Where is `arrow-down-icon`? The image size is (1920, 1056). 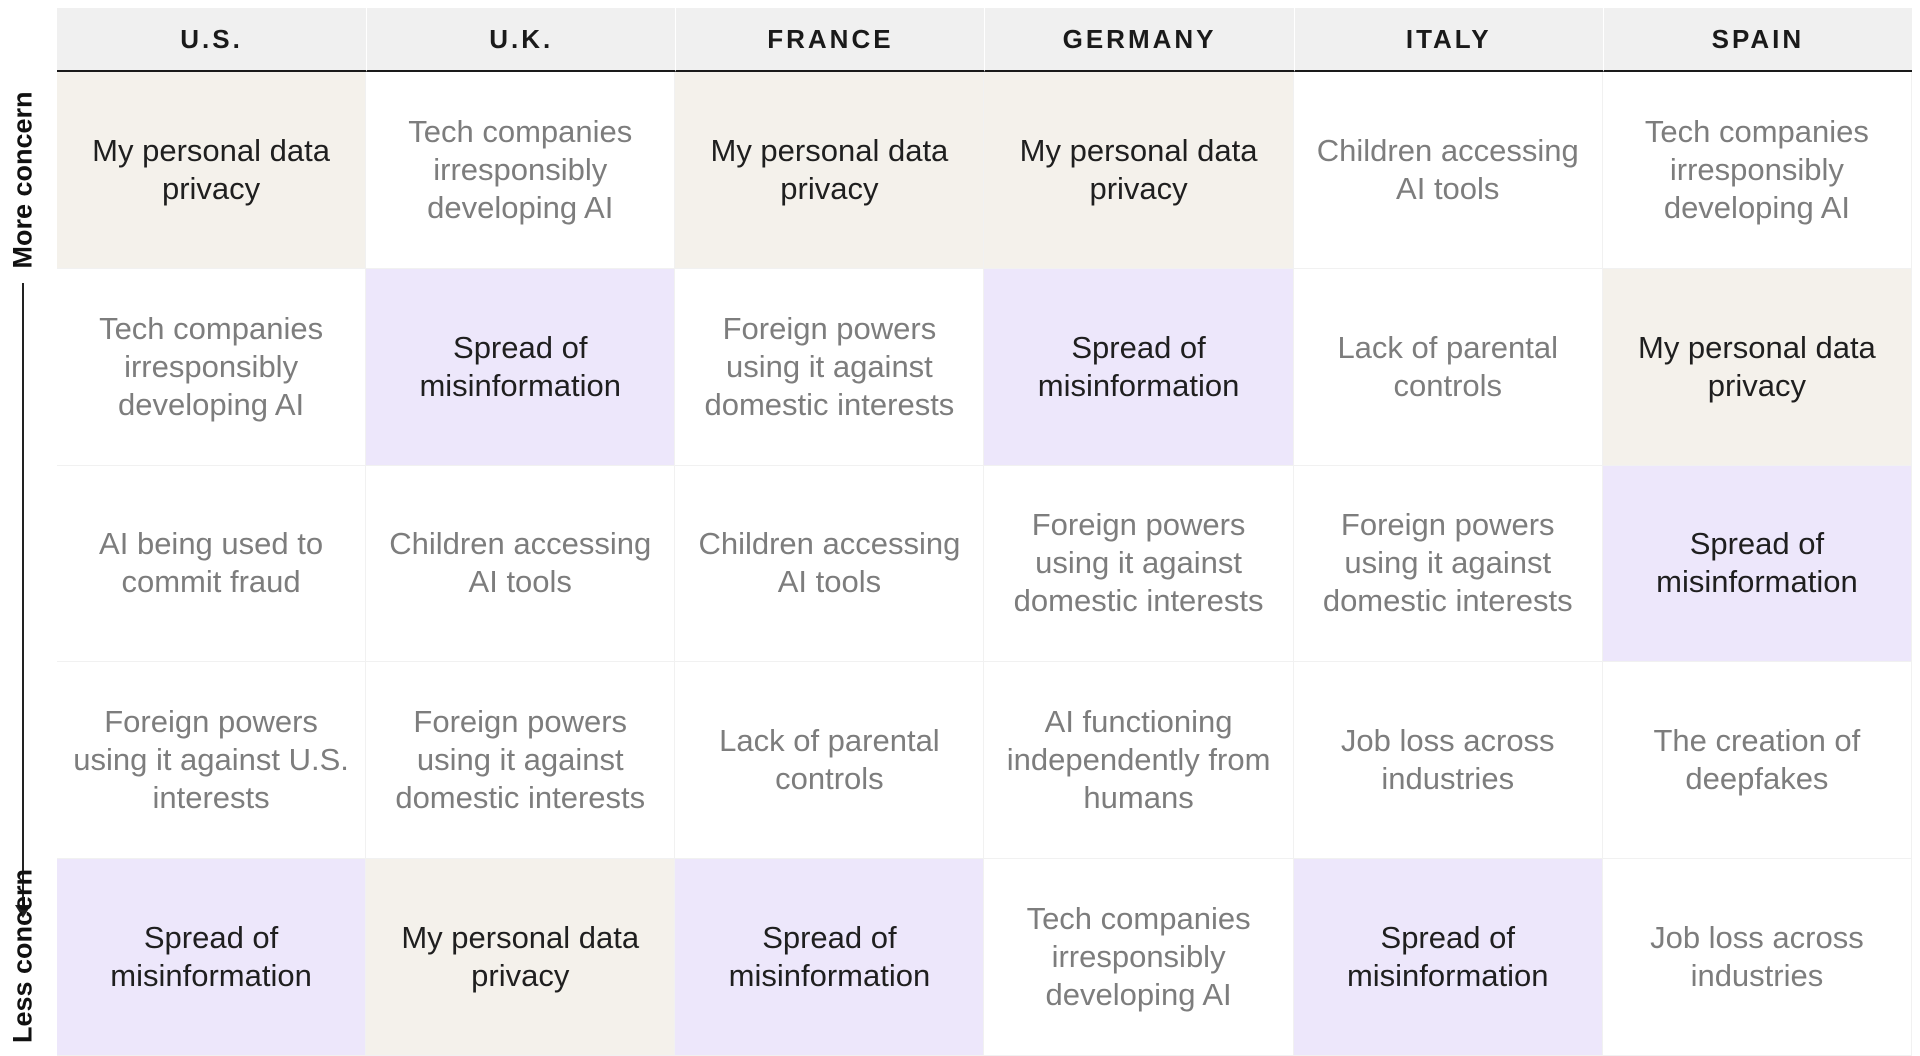 arrow-down-icon is located at coordinates (23, 911).